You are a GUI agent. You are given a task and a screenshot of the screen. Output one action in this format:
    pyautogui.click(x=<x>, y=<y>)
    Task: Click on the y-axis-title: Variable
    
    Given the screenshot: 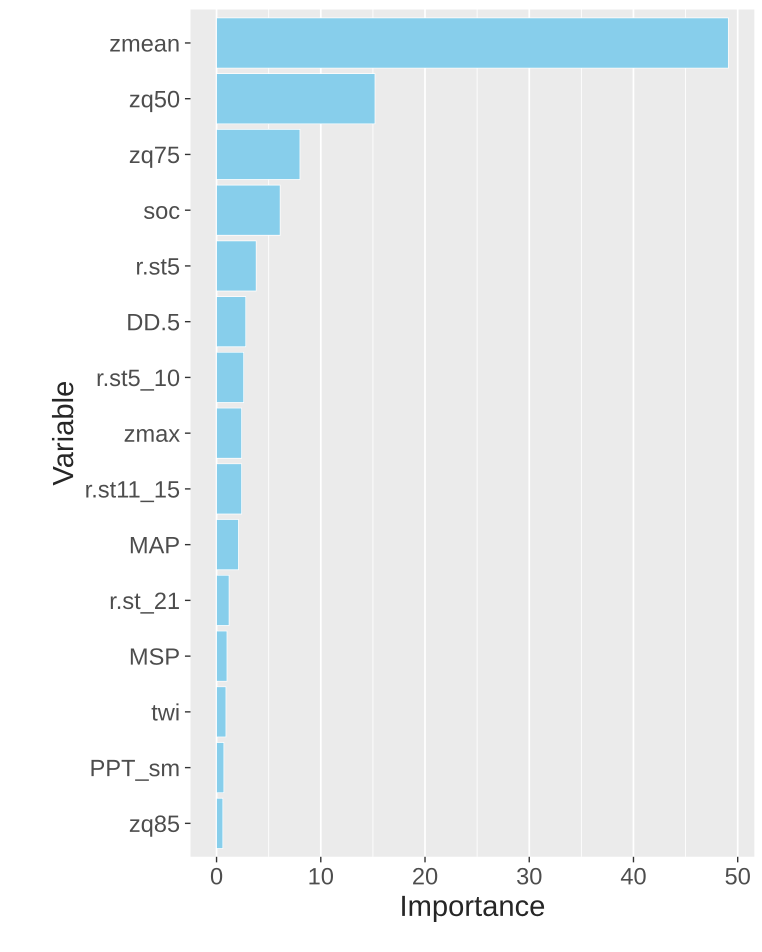 What is the action you would take?
    pyautogui.click(x=63, y=434)
    